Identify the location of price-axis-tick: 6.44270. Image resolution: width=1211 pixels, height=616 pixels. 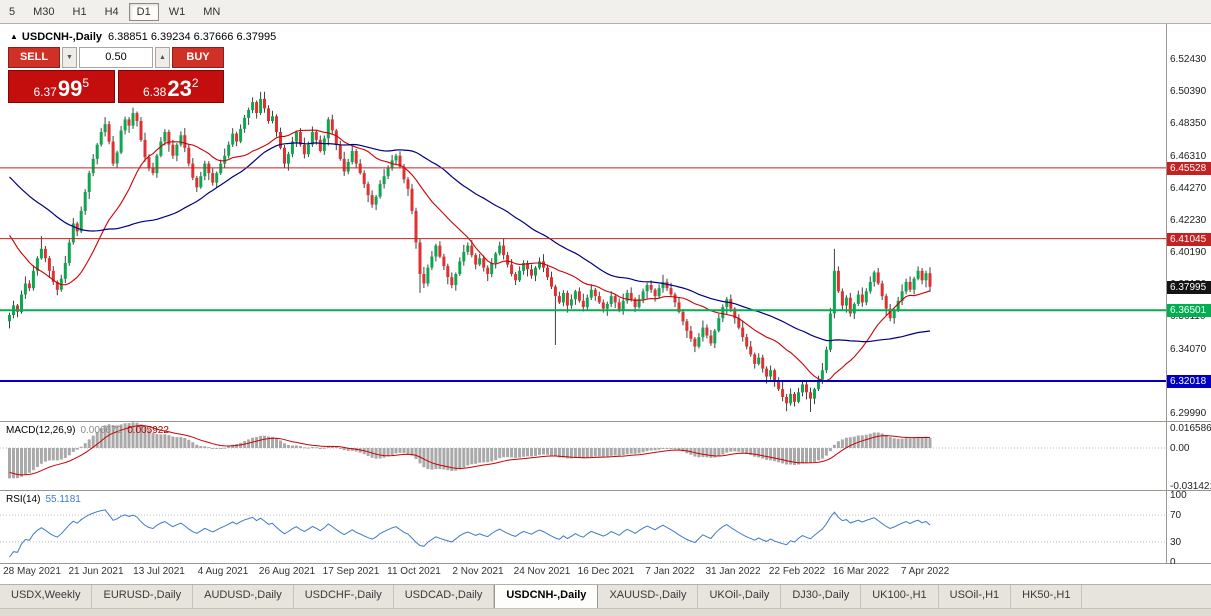
(1188, 188).